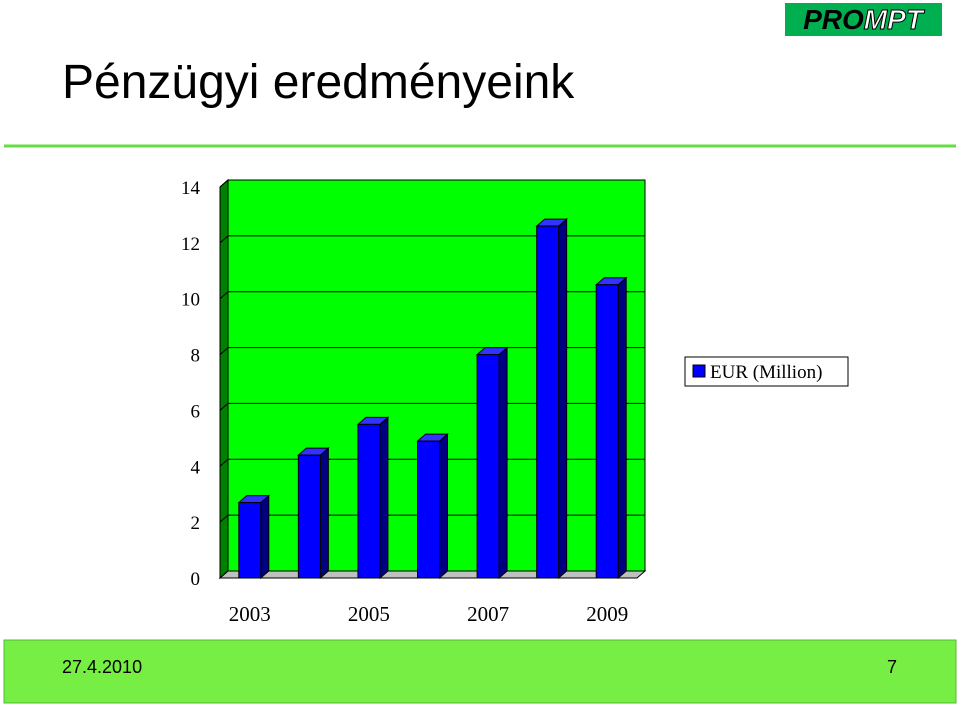 The height and width of the screenshot is (706, 960). What do you see at coordinates (699, 371) in the screenshot?
I see `legend-swatch` at bounding box center [699, 371].